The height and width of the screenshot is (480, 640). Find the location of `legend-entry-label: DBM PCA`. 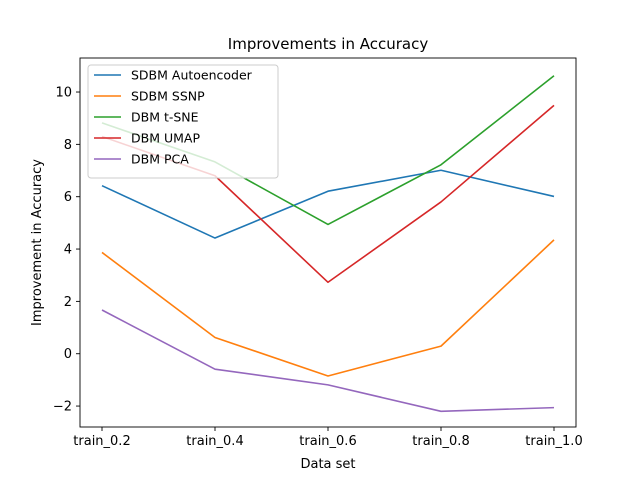

legend-entry-label: DBM PCA is located at coordinates (160, 159).